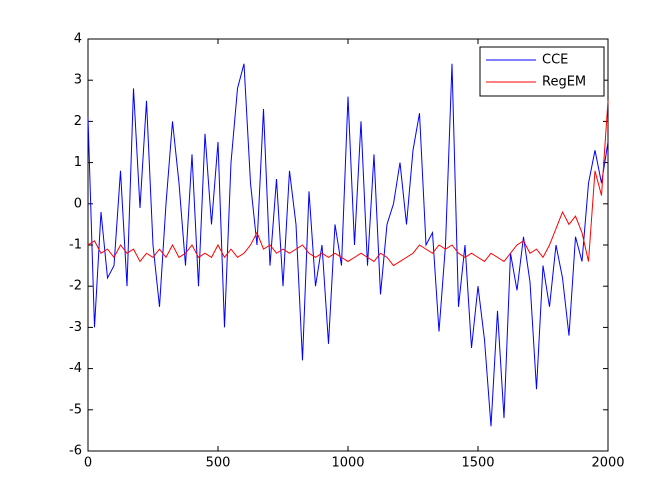 This screenshot has width=672, height=504. I want to click on x-tick-label: 500, so click(218, 463).